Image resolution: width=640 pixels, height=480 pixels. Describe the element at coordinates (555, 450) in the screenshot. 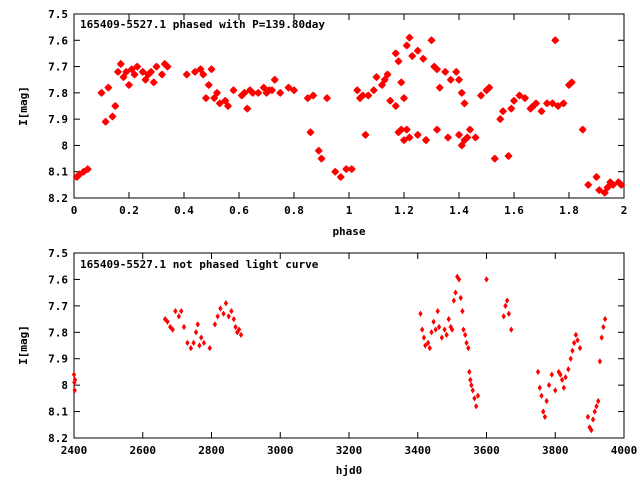

I see `x-tick-label: 3800` at that location.